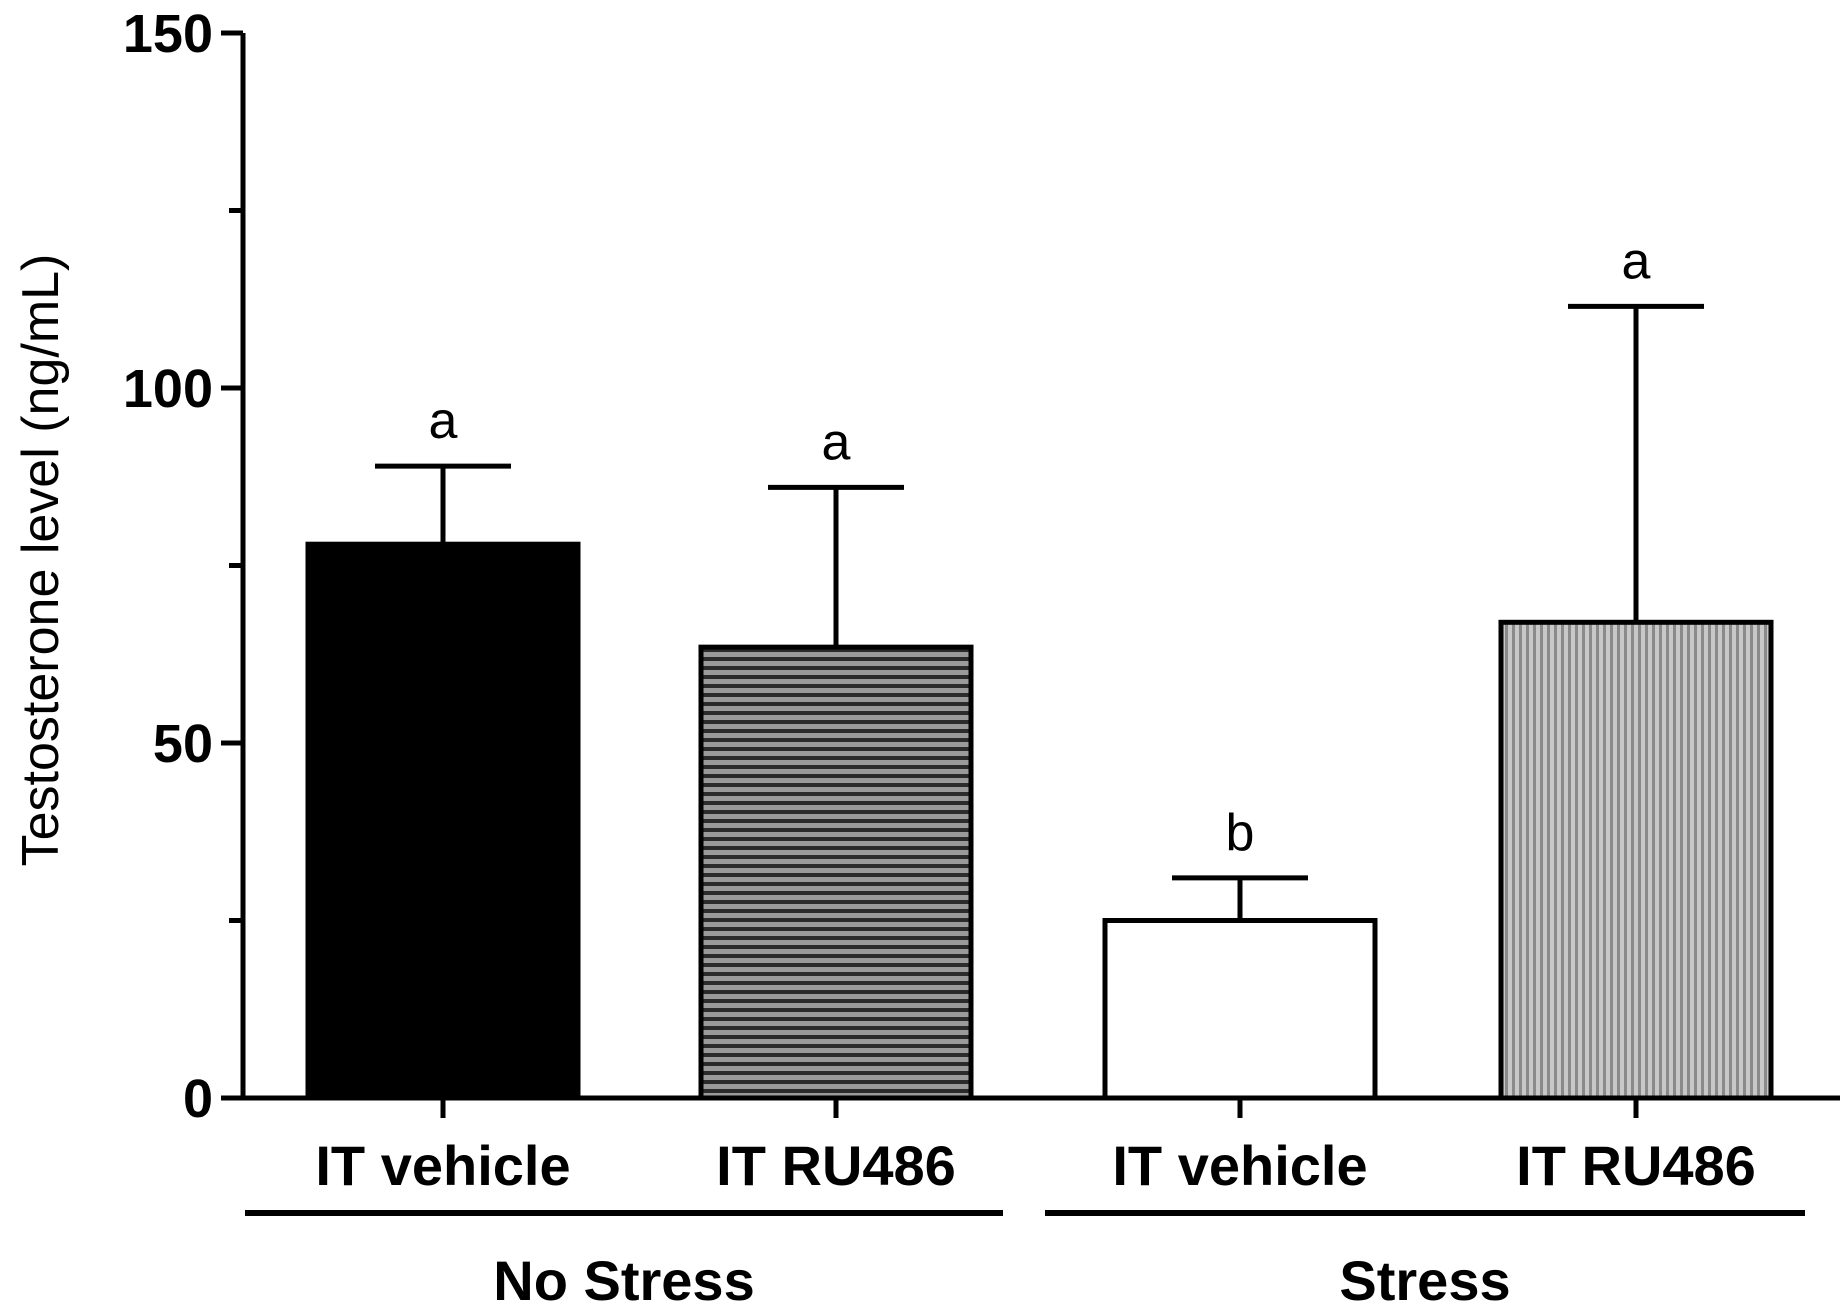 Image resolution: width=1840 pixels, height=1307 pixels. I want to click on y-axis-title: Testosterone level (ng/mL), so click(41, 560).